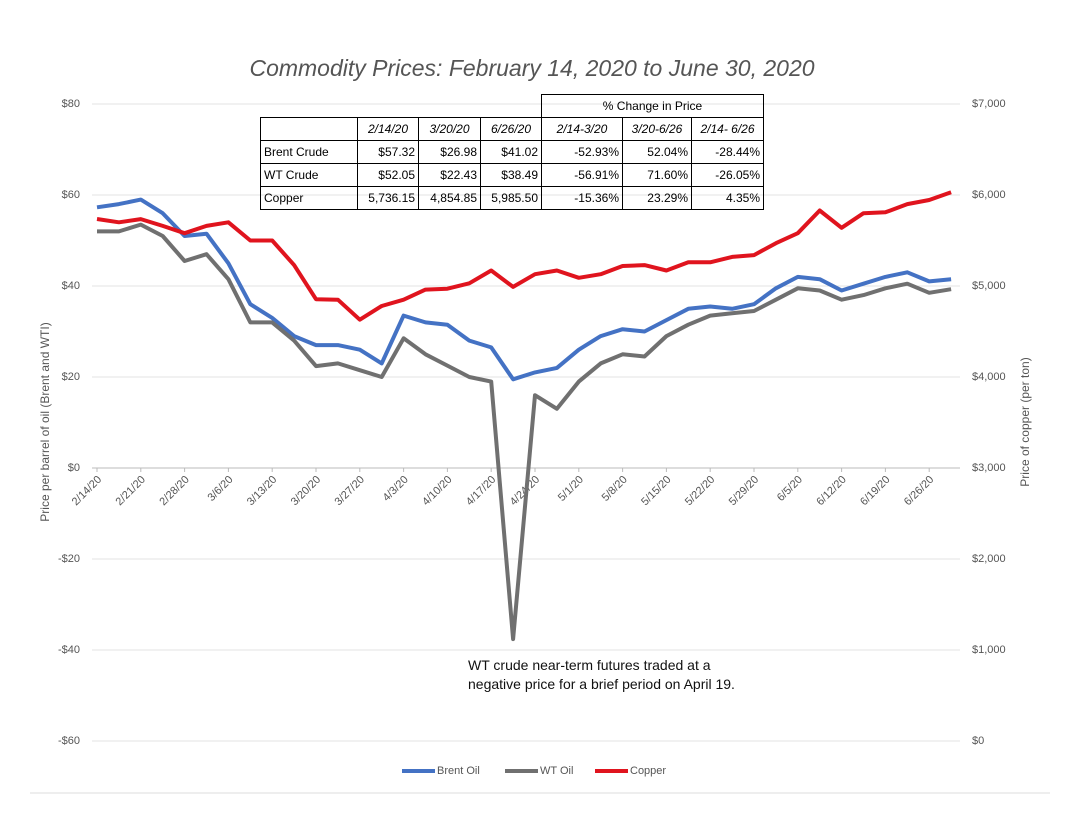  Describe the element at coordinates (388, 198) in the screenshot. I see `table-cell: 5,736.15` at that location.